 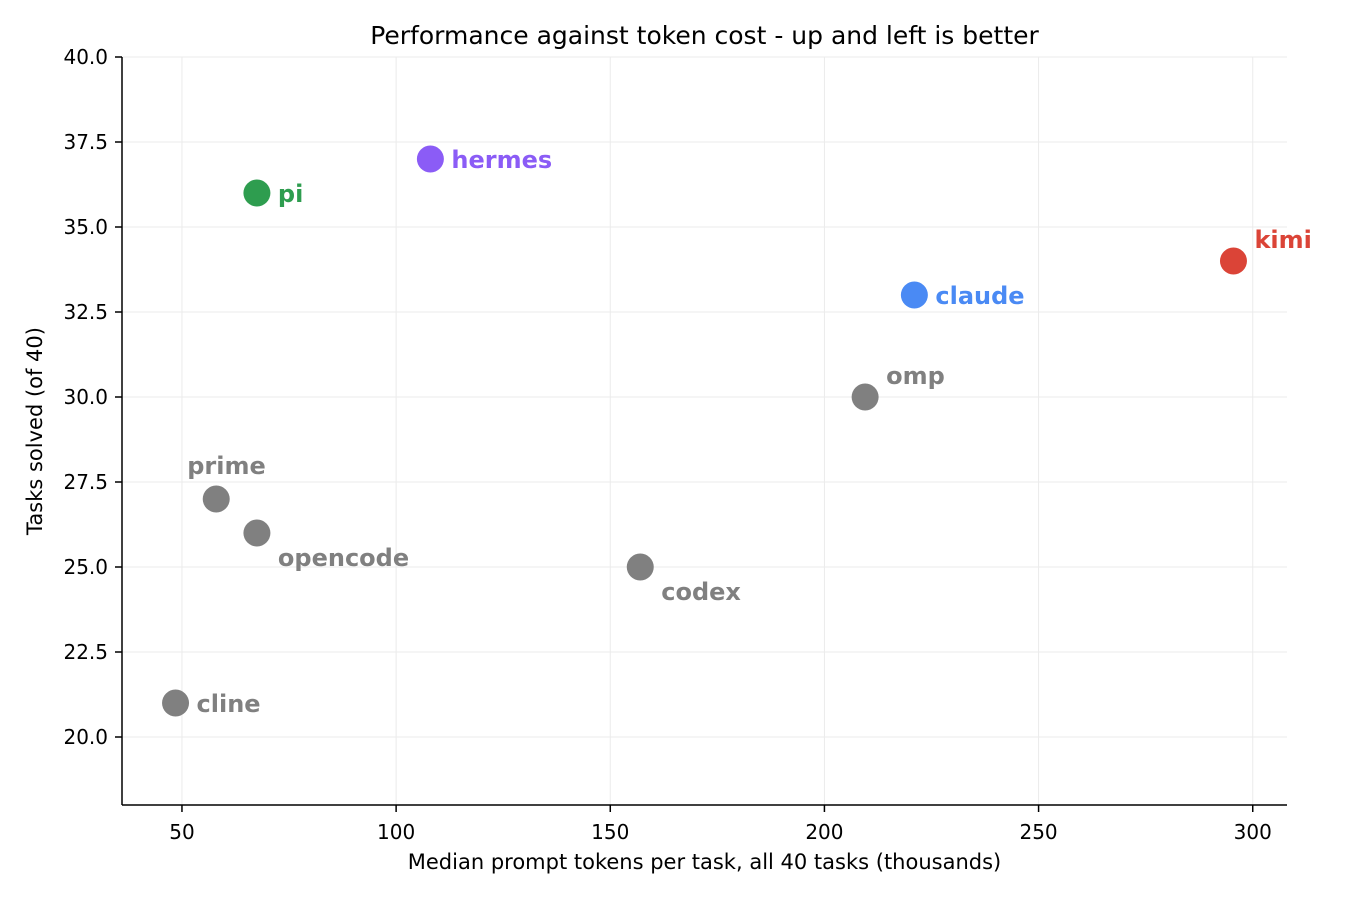 What do you see at coordinates (85, 737) in the screenshot?
I see `y-tick-label: 20.0` at bounding box center [85, 737].